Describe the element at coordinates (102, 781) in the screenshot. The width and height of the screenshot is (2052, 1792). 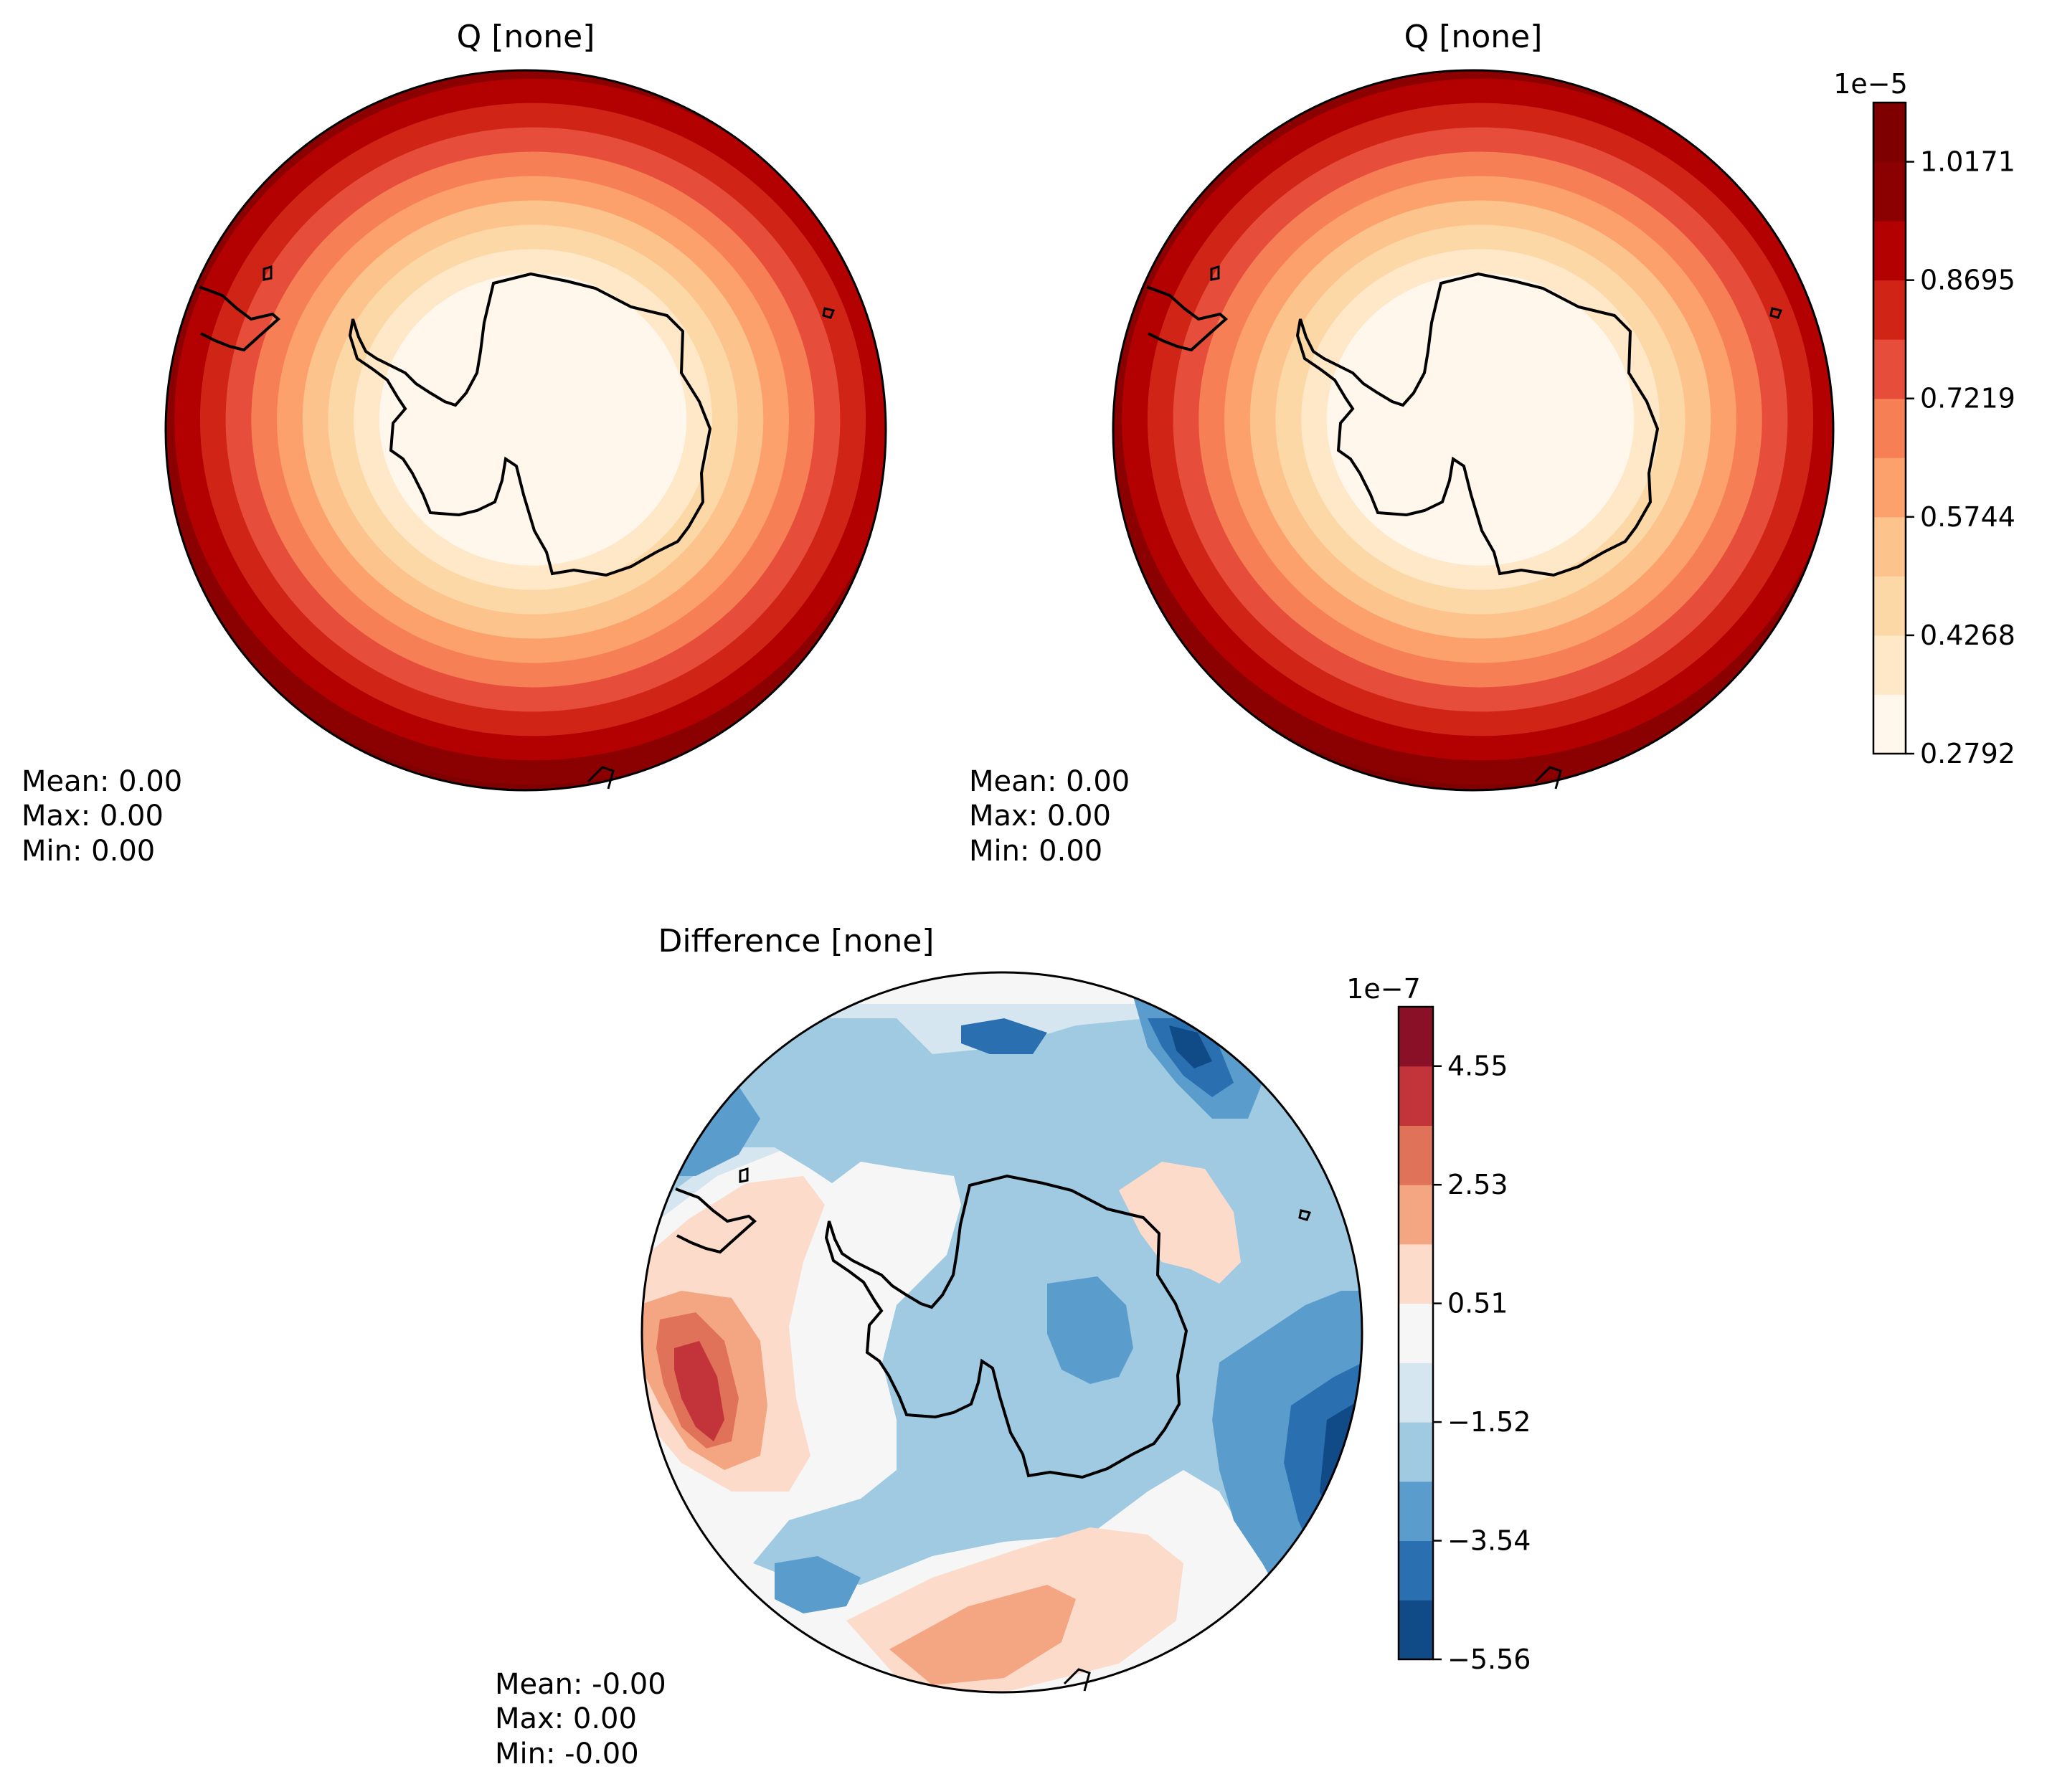
I see `stat-mean-left: Mean: 0.00` at that location.